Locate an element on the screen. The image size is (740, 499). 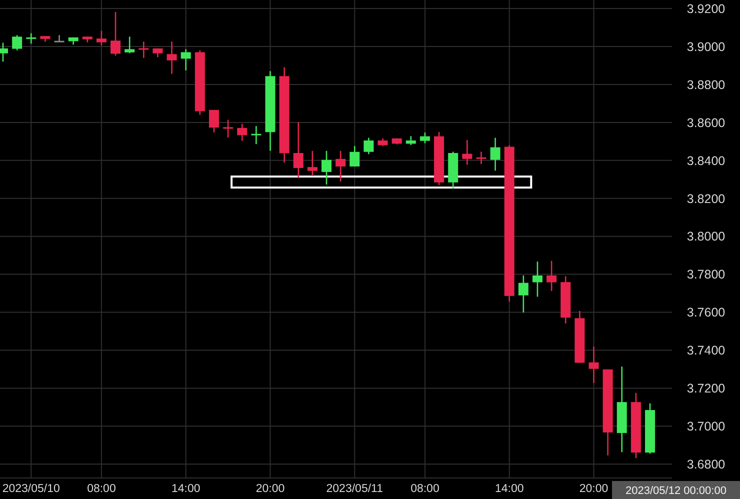
y-tick-label: 3.8800 is located at coordinates (706, 85).